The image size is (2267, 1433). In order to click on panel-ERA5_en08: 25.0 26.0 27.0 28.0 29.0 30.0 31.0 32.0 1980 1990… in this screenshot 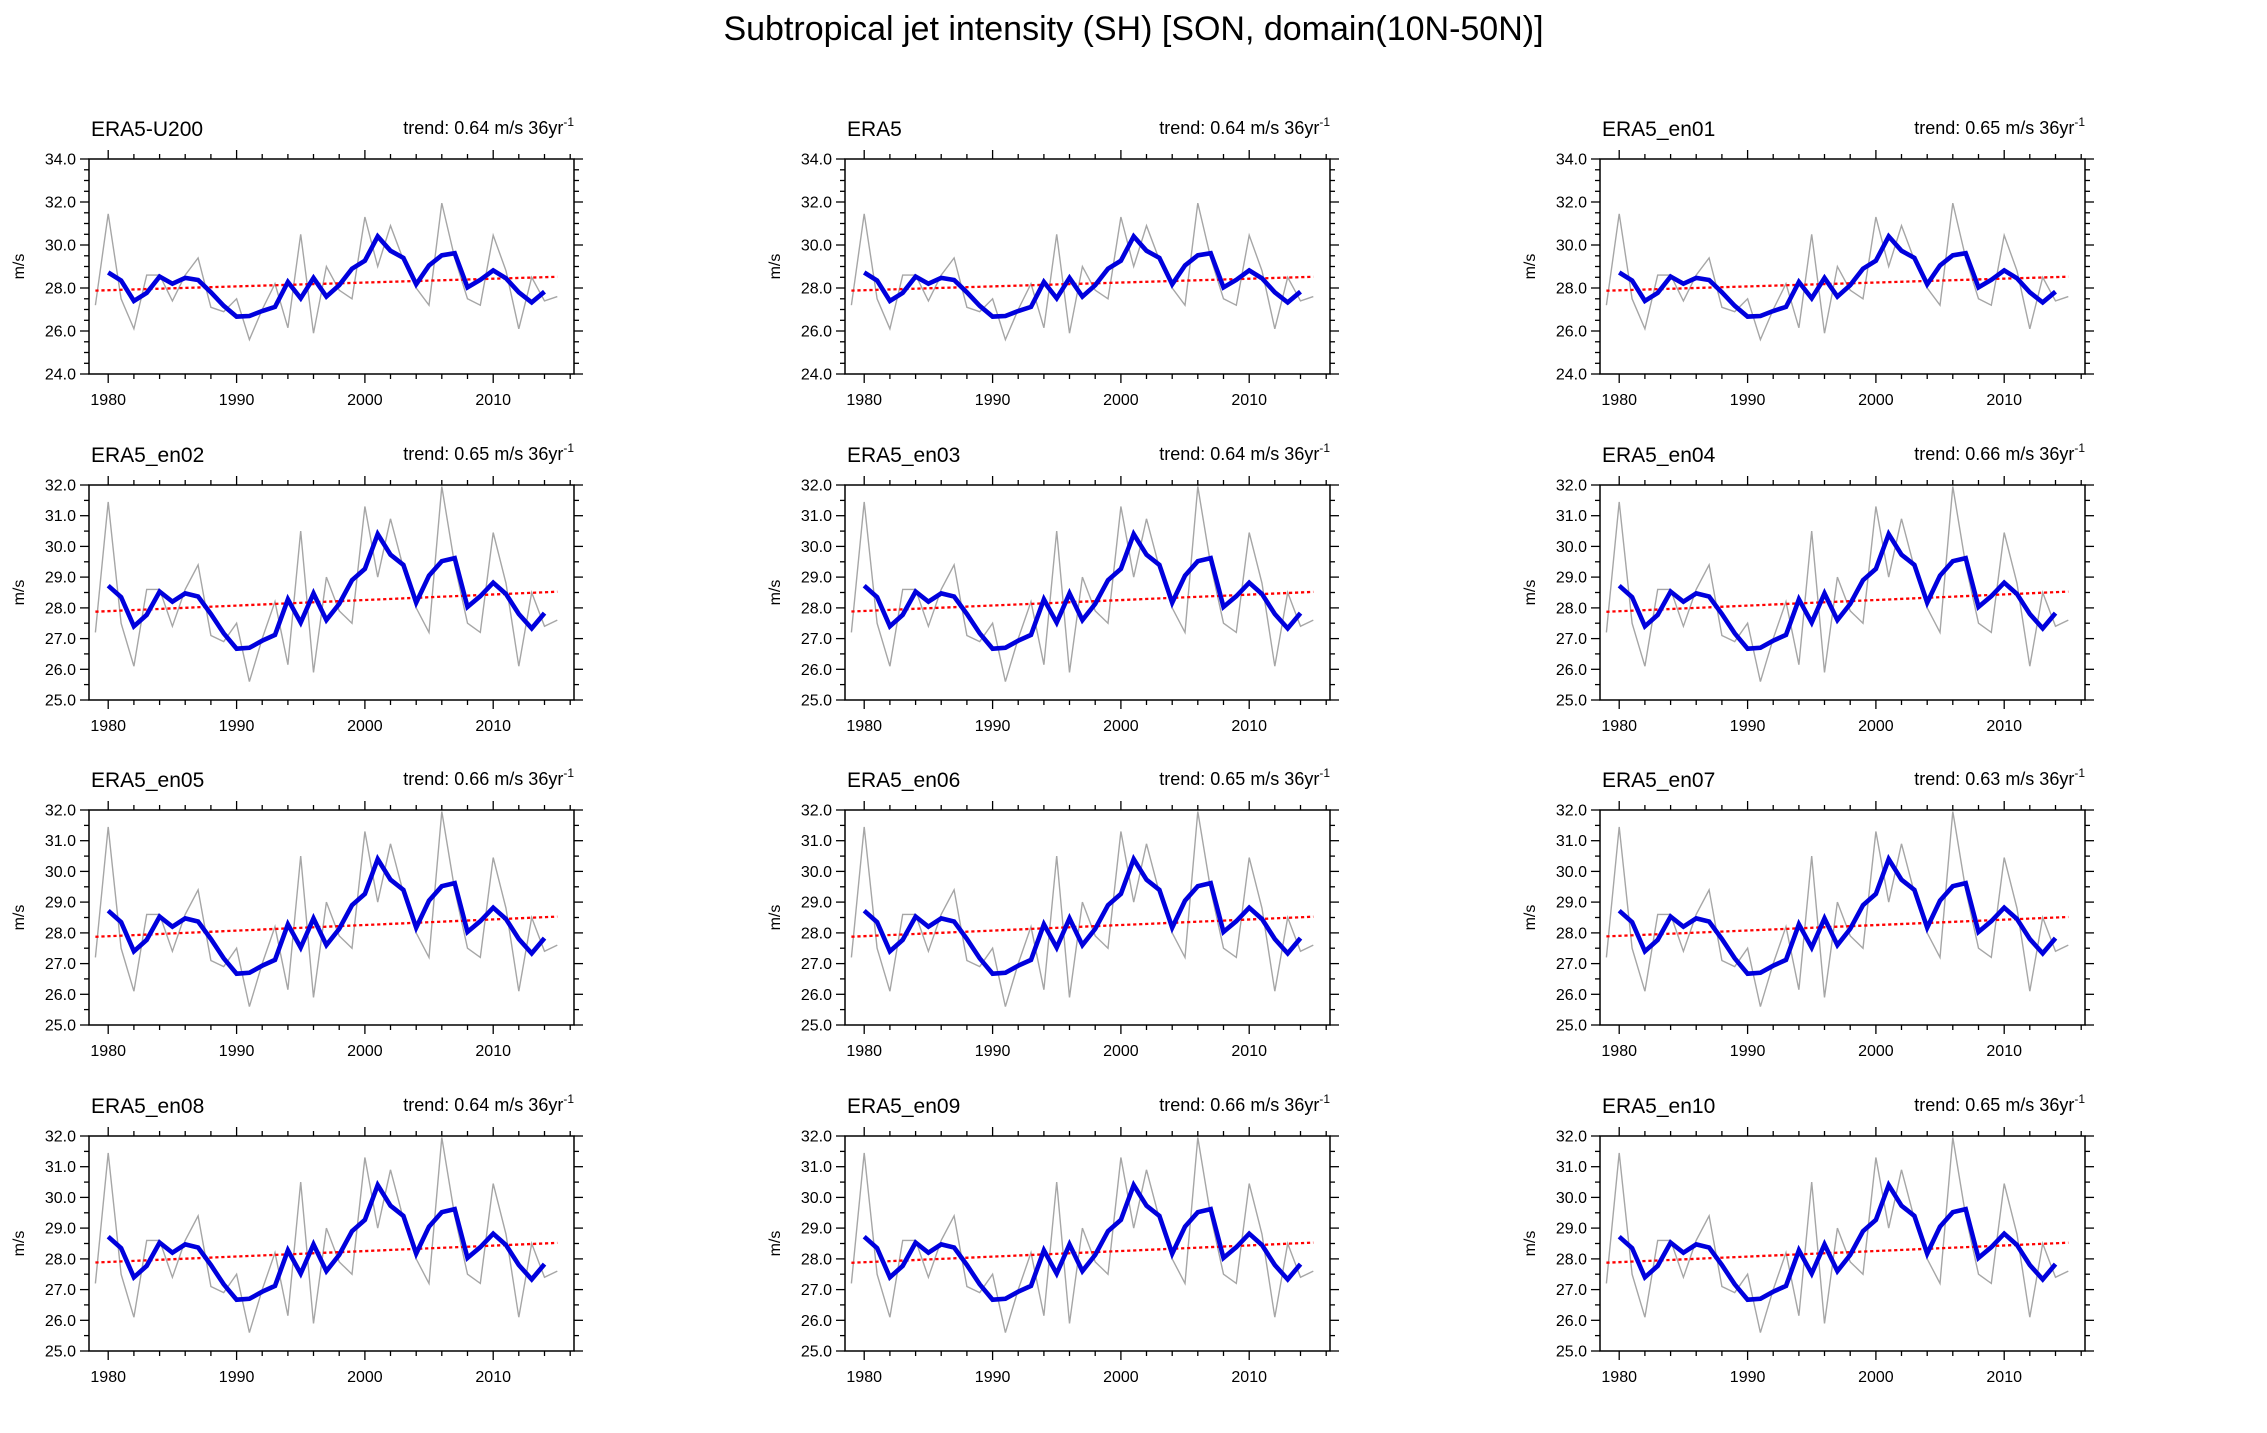, I will do `click(297, 1239)`.